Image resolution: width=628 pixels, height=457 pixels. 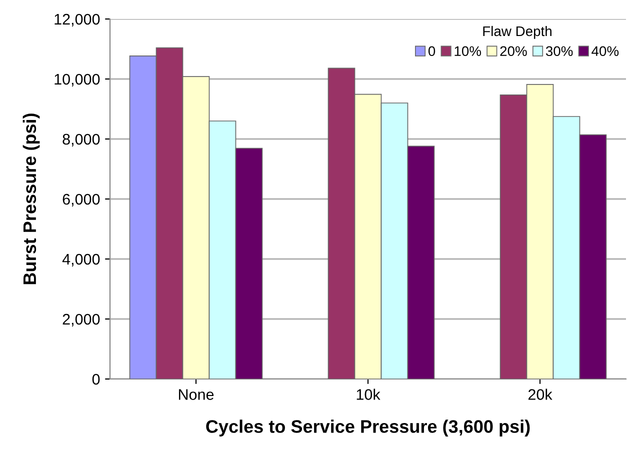 What do you see at coordinates (559, 51) in the screenshot?
I see `legend-label: 30%` at bounding box center [559, 51].